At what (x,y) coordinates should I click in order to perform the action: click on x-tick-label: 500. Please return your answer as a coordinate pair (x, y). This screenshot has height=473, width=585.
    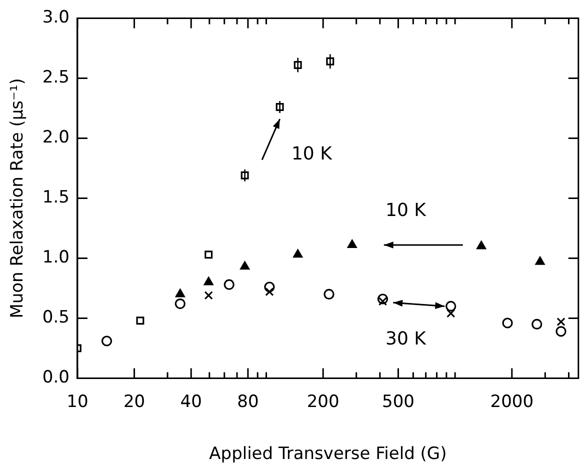
    Looking at the image, I should click on (398, 402).